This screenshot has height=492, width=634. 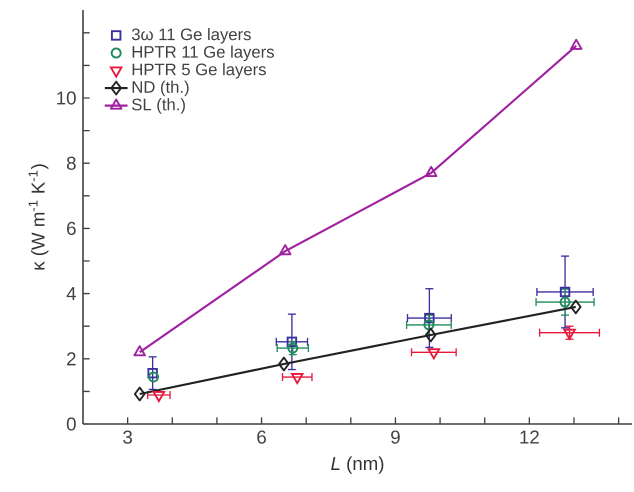 I want to click on legend-label: SL (th.), so click(x=158, y=106).